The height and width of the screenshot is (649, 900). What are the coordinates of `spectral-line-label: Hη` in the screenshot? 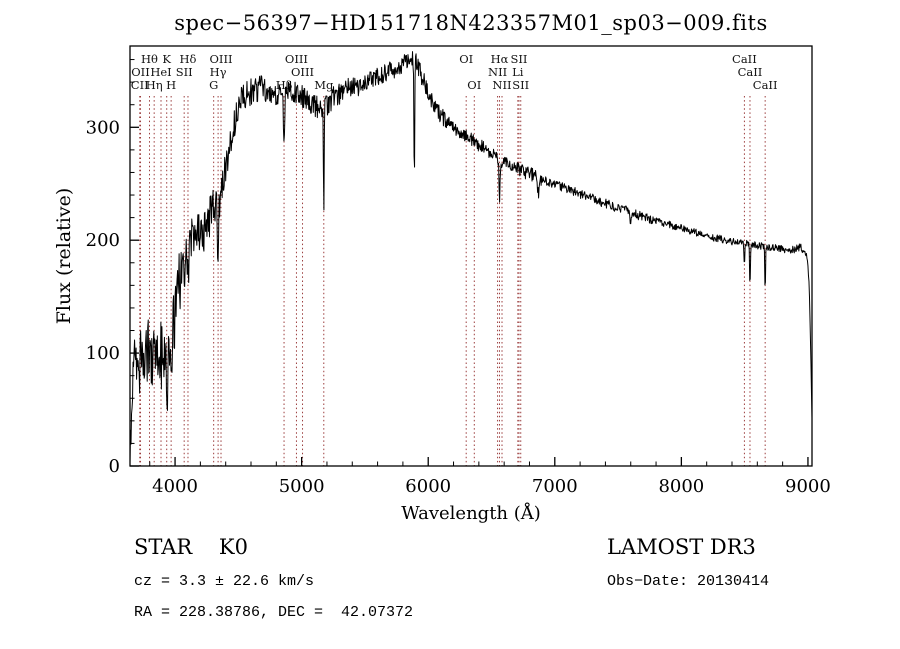 It's located at (154, 85).